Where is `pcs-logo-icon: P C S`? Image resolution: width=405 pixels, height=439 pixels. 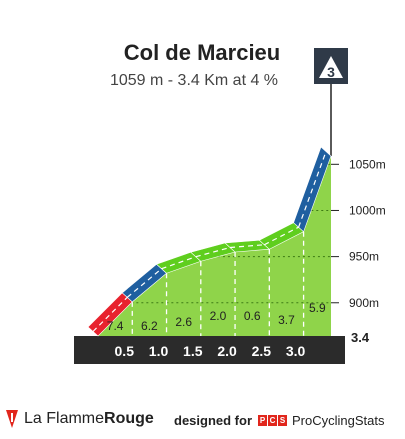 pcs-logo-icon: P C S is located at coordinates (273, 420).